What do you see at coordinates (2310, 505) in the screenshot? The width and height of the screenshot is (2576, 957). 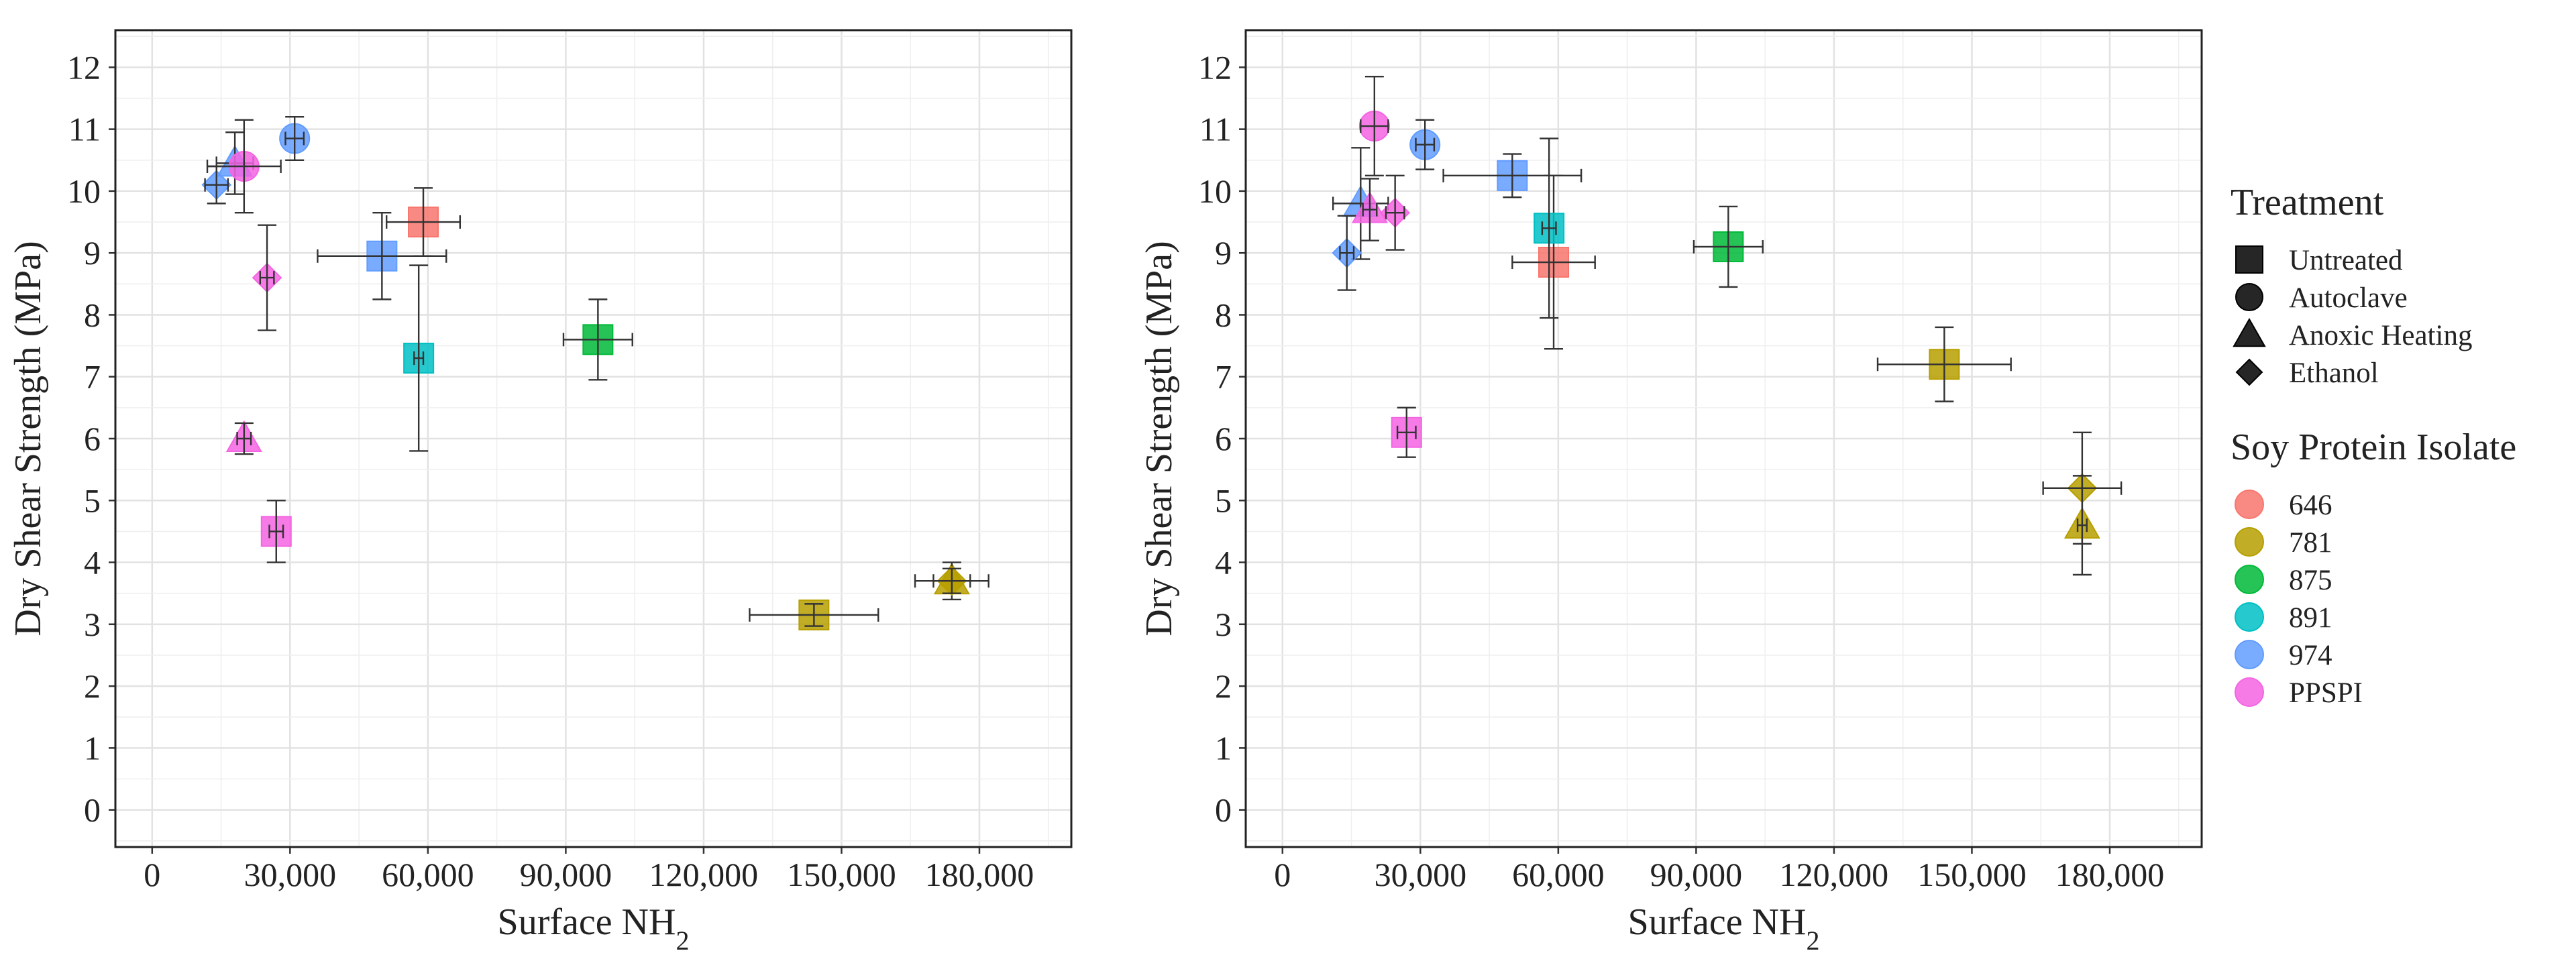 I see `legend-label-spi-646: 646` at bounding box center [2310, 505].